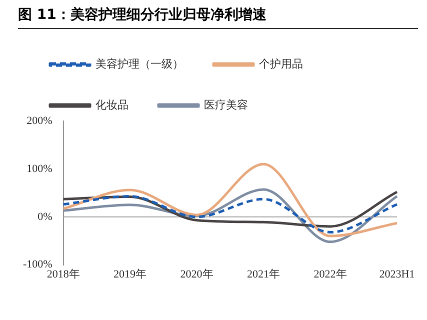 This screenshot has height=320, width=427. What do you see at coordinates (230, 214) in the screenshot?
I see `line-series` at bounding box center [230, 214].